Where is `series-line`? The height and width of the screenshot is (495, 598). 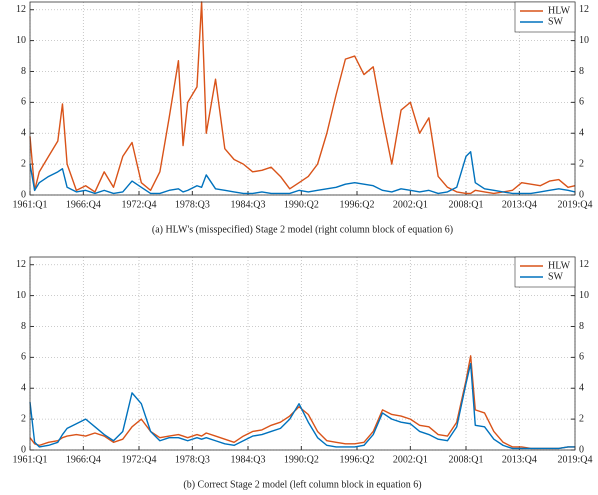
series-line is located at coordinates (302, 173).